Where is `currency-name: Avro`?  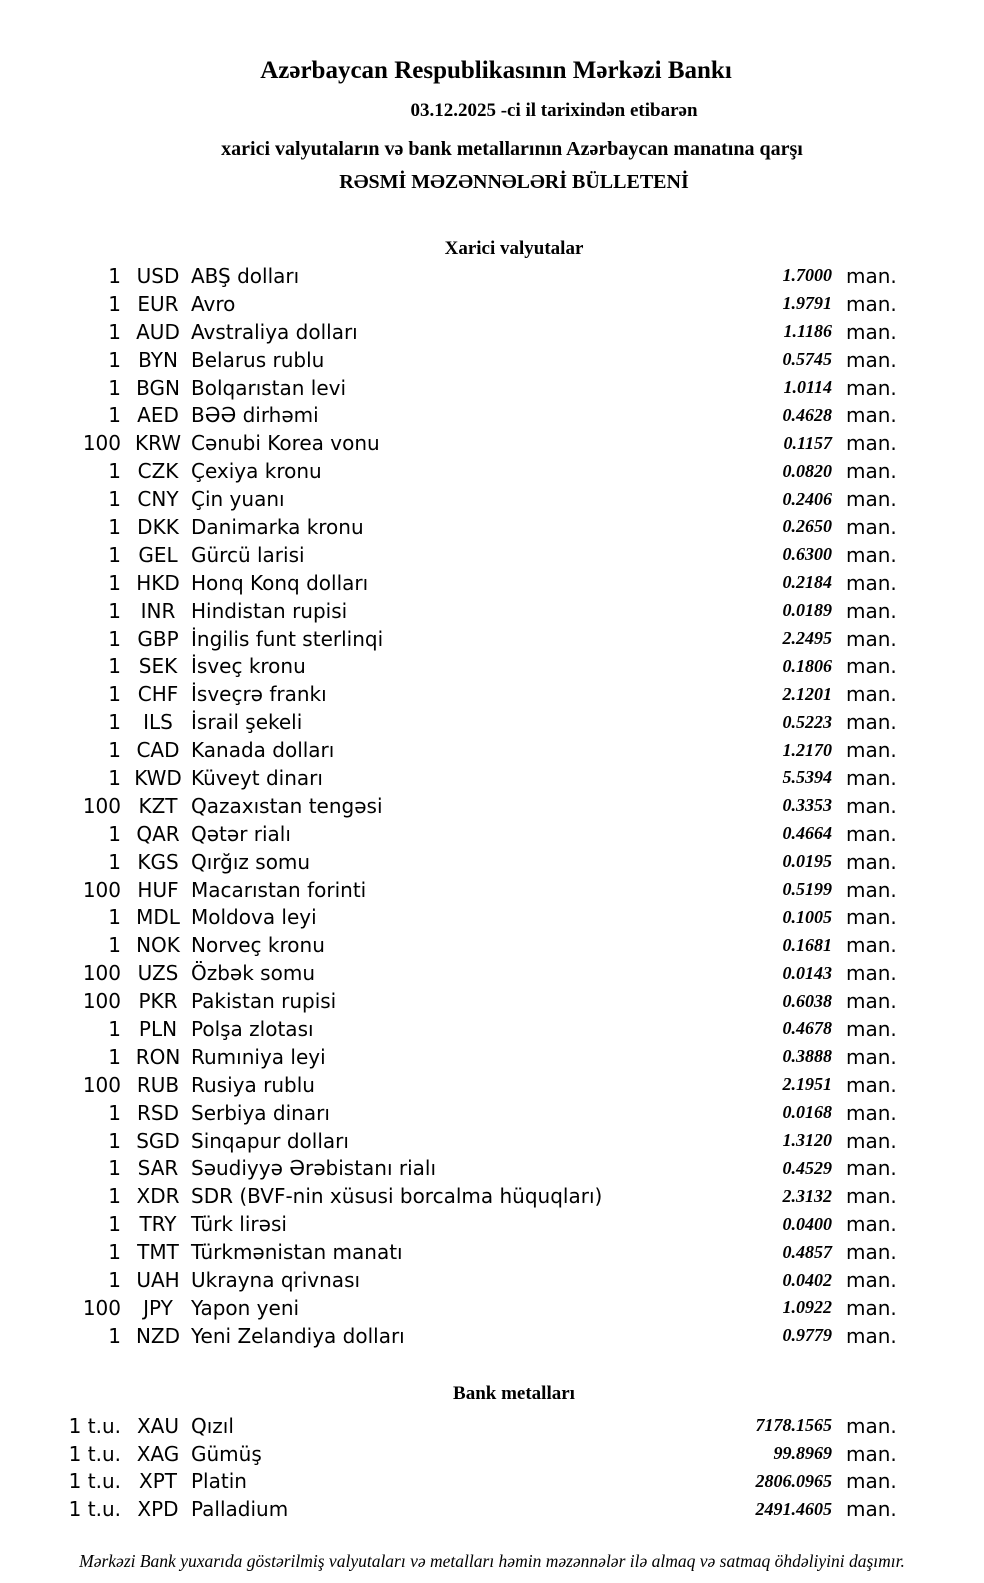 currency-name: Avro is located at coordinates (213, 303).